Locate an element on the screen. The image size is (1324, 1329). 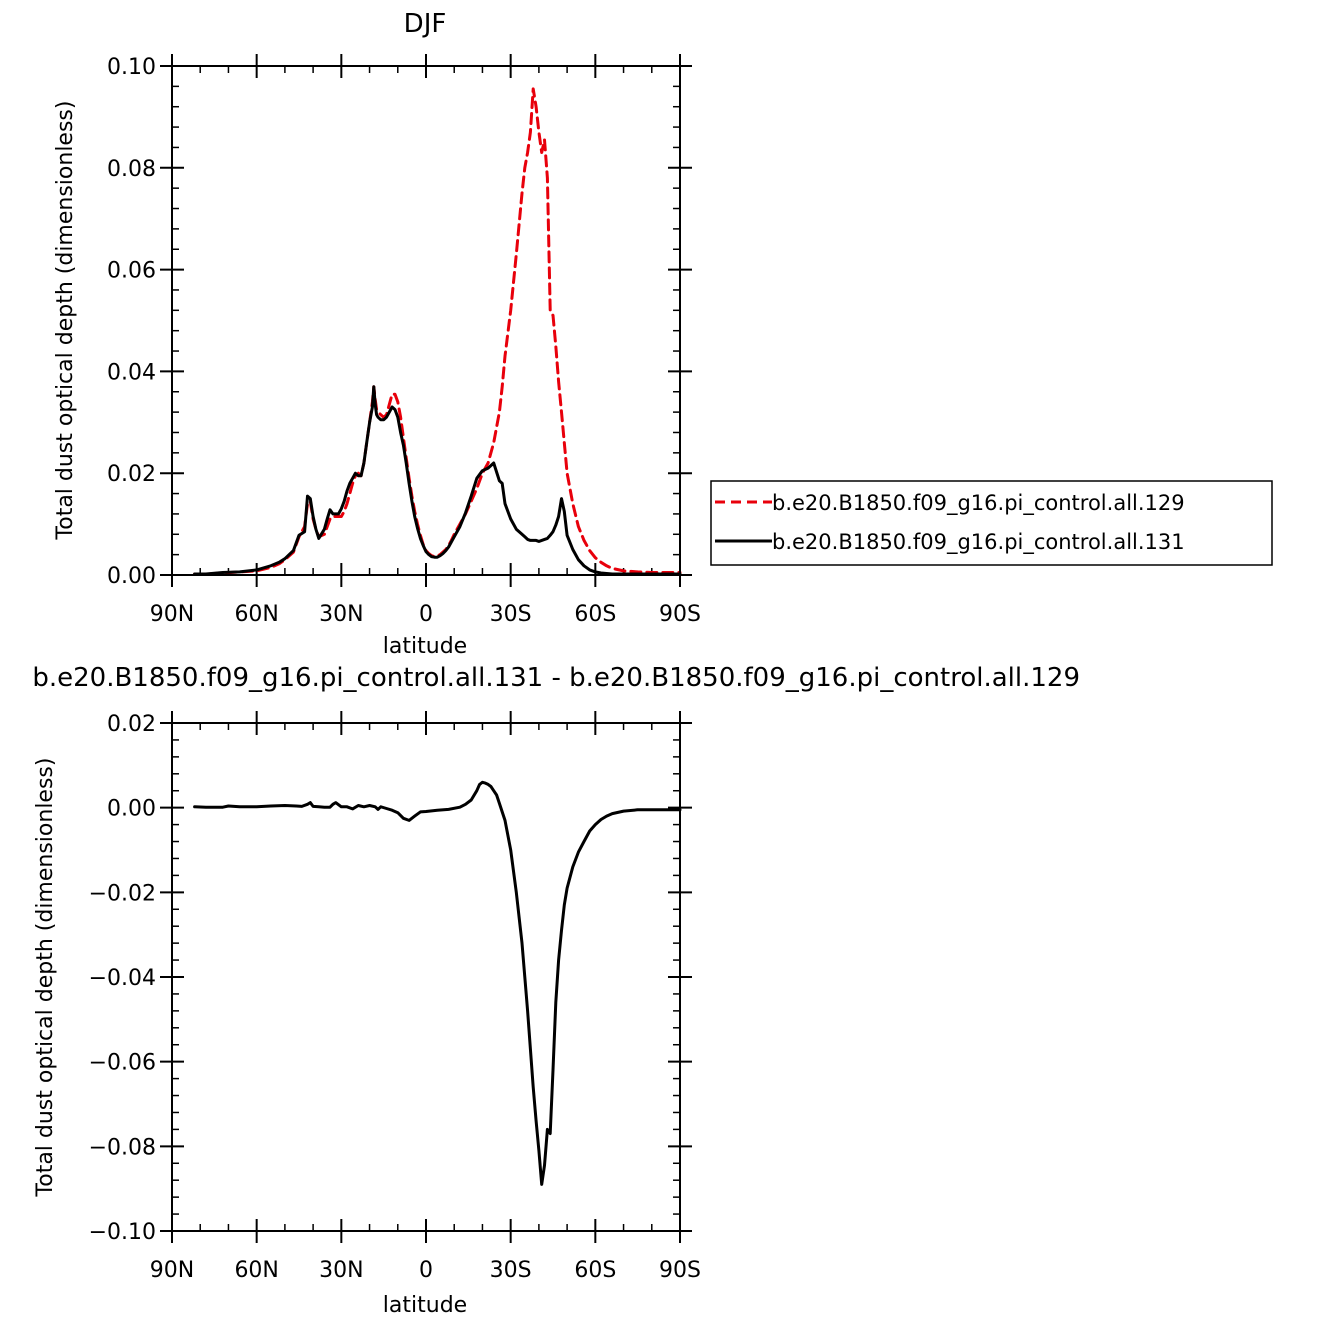
top-x-tick-label: 90S is located at coordinates (680, 614).